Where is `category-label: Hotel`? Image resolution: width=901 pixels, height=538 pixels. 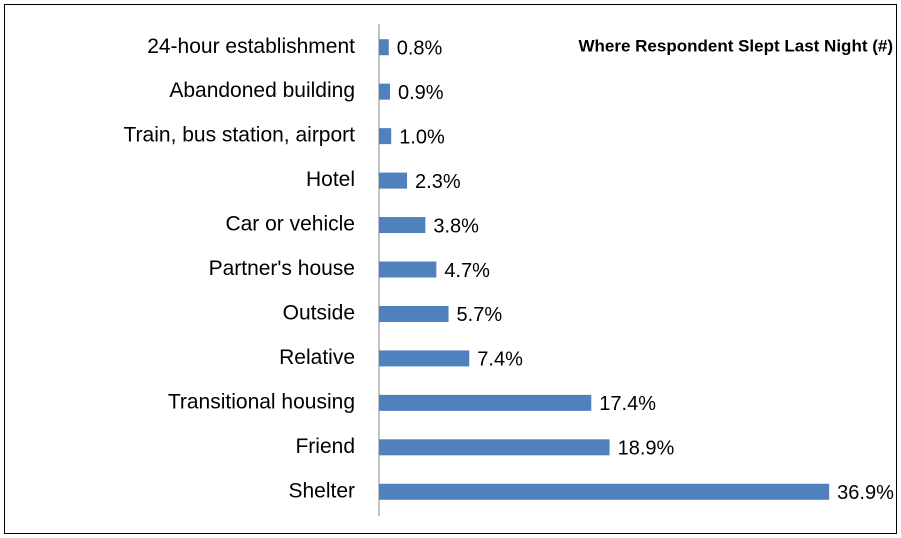
category-label: Hotel is located at coordinates (330, 179).